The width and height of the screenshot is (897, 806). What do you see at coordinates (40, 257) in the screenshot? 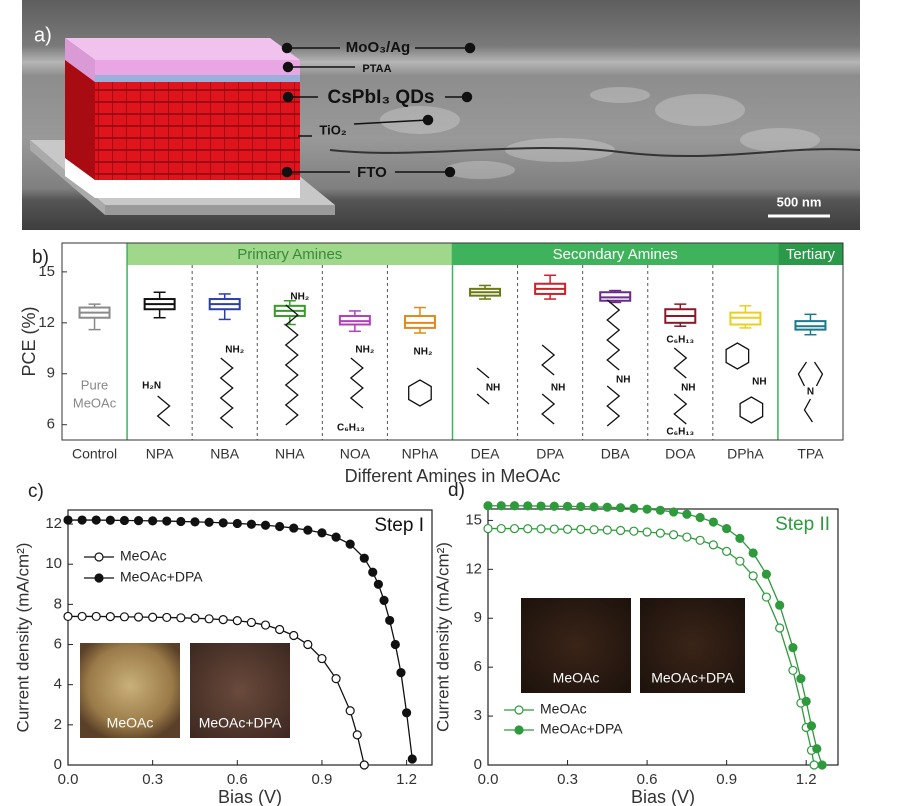
I see `panel-label: b)` at bounding box center [40, 257].